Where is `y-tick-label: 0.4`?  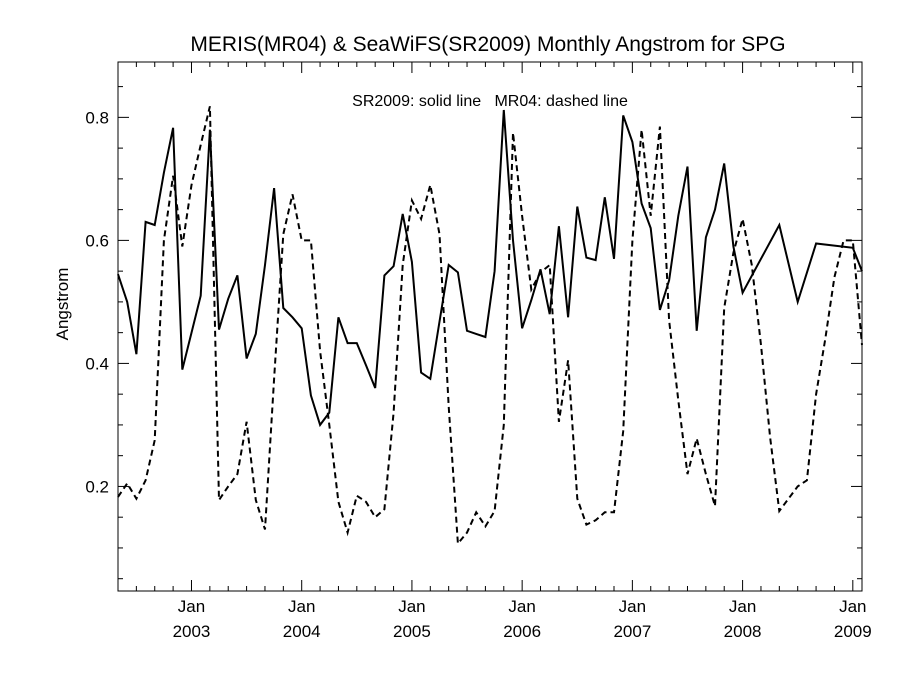
y-tick-label: 0.4 is located at coordinates (97, 363).